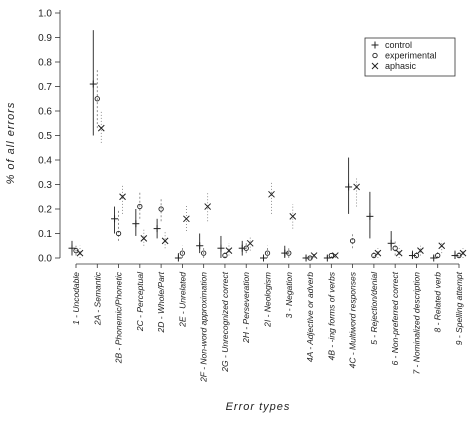 This screenshot has width=474, height=421. I want to click on y-tick-label: 0.4, so click(45, 161).